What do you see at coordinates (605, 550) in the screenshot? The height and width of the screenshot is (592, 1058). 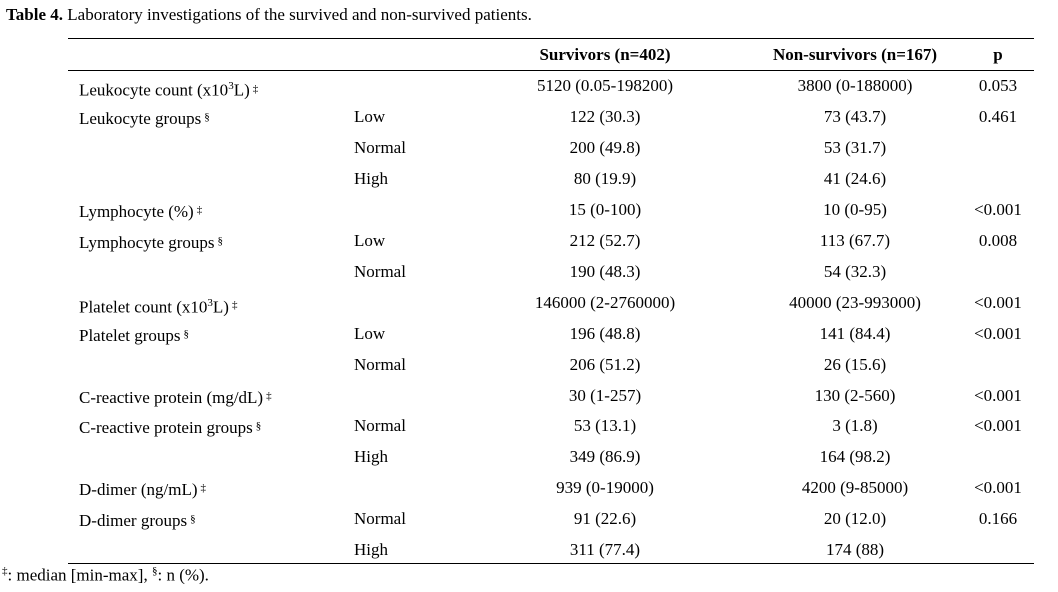 I see `row-survivors-value: 311 (77.4)` at bounding box center [605, 550].